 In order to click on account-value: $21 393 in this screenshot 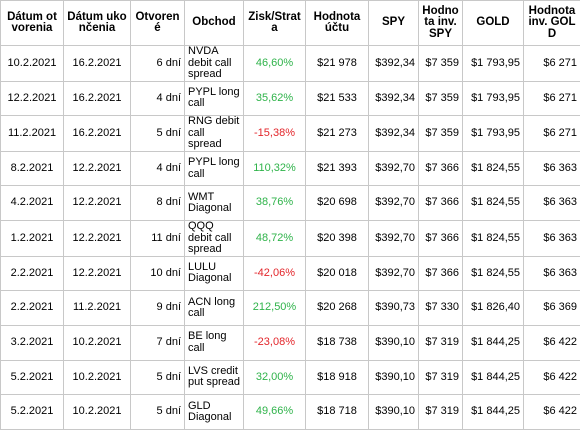, I will do `click(337, 168)`.